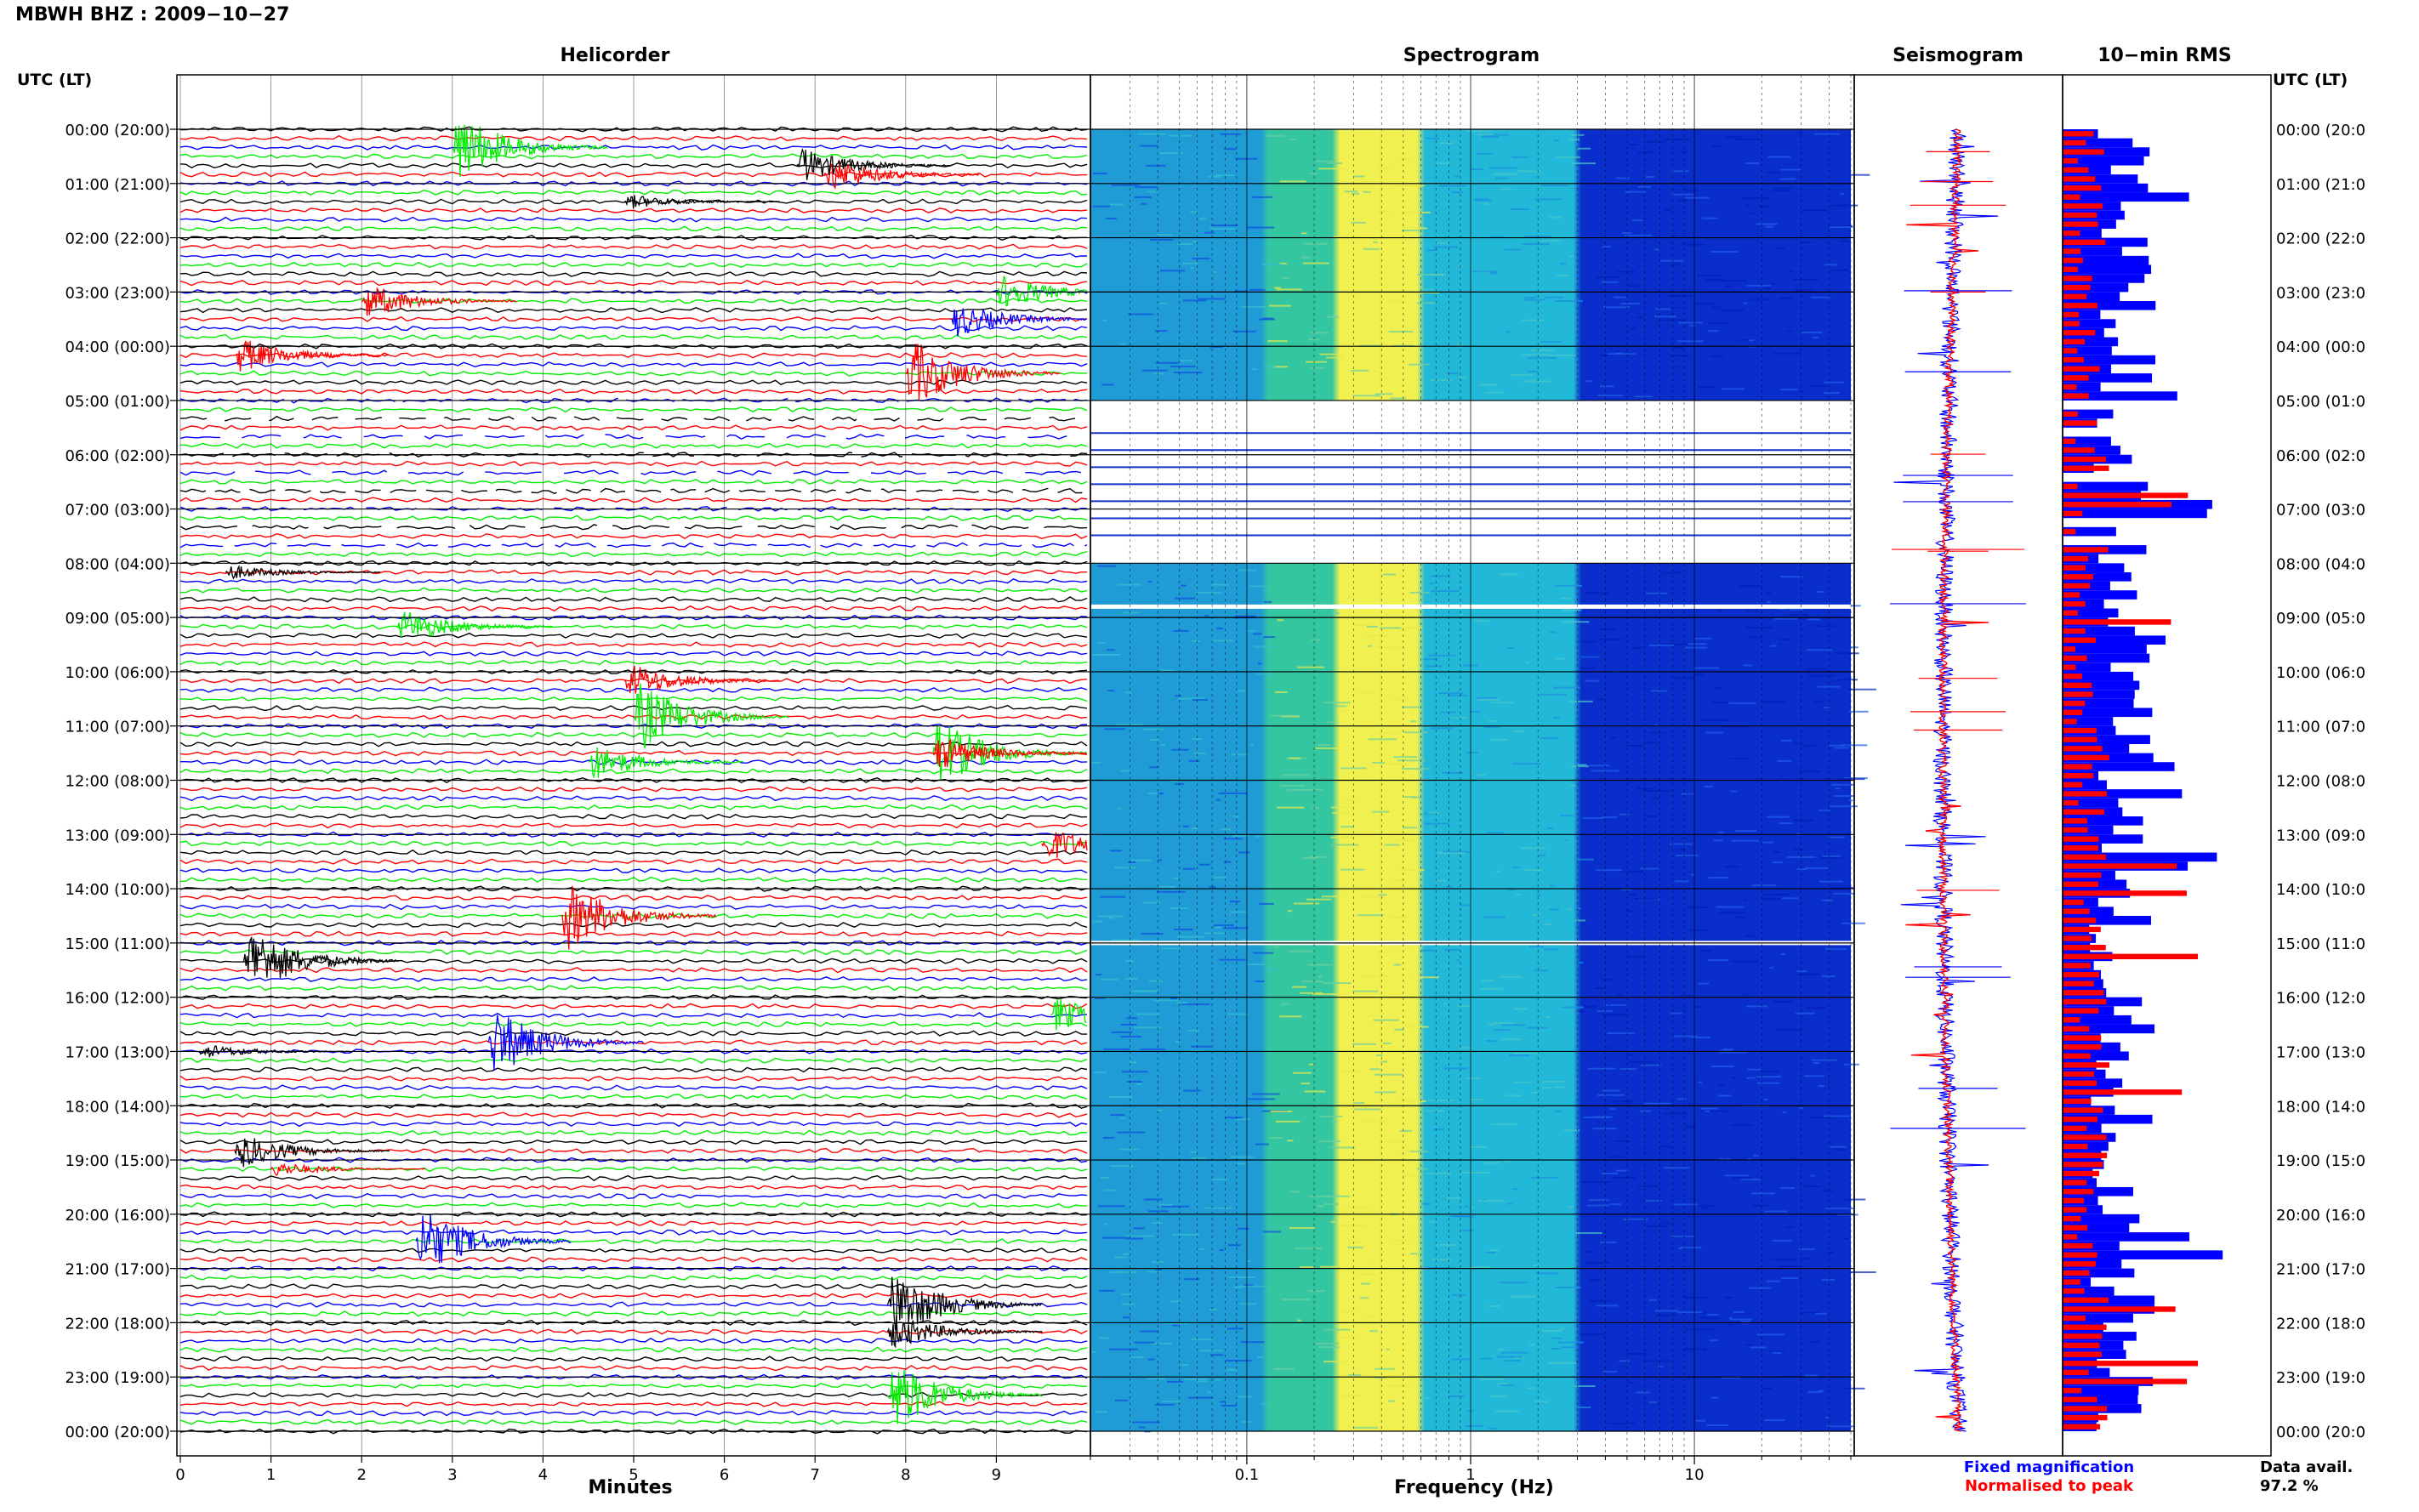 The width and height of the screenshot is (2419, 1512). What do you see at coordinates (2320, 511) in the screenshot?
I see `hour-label-right: 07:00 (03:0` at bounding box center [2320, 511].